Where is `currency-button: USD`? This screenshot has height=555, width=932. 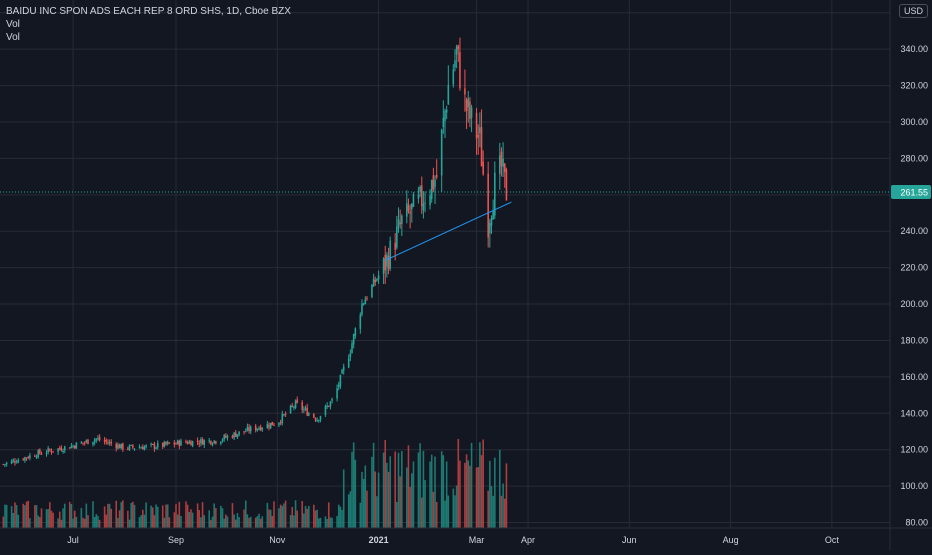
currency-button: USD is located at coordinates (913, 11).